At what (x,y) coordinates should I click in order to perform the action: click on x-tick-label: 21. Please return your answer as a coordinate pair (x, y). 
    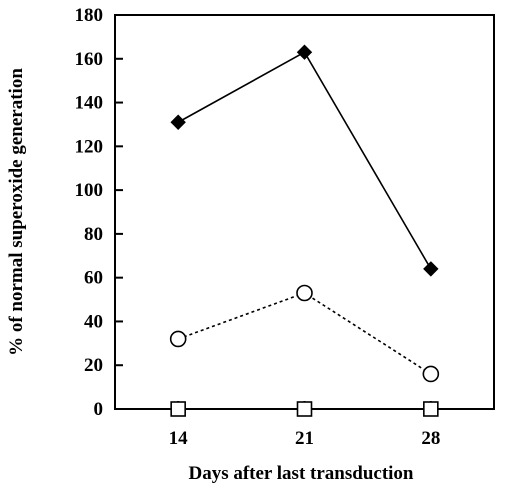
    Looking at the image, I should click on (304, 438).